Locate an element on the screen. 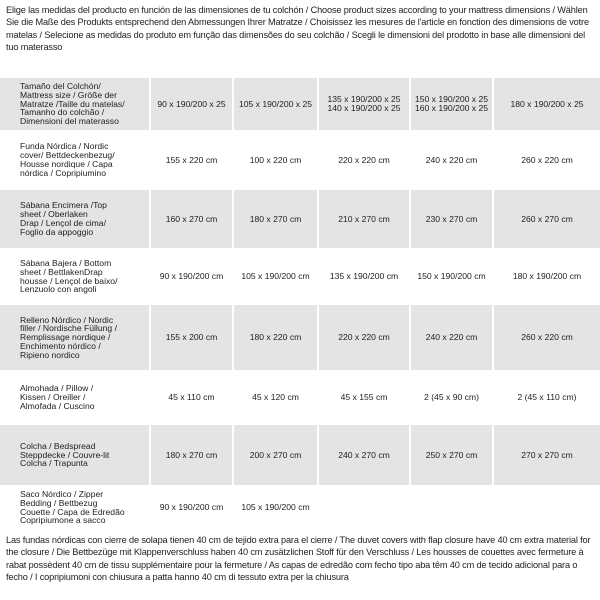 The width and height of the screenshot is (600, 600). cell-line: Tamaño del Colchón/ is located at coordinates (60, 86).